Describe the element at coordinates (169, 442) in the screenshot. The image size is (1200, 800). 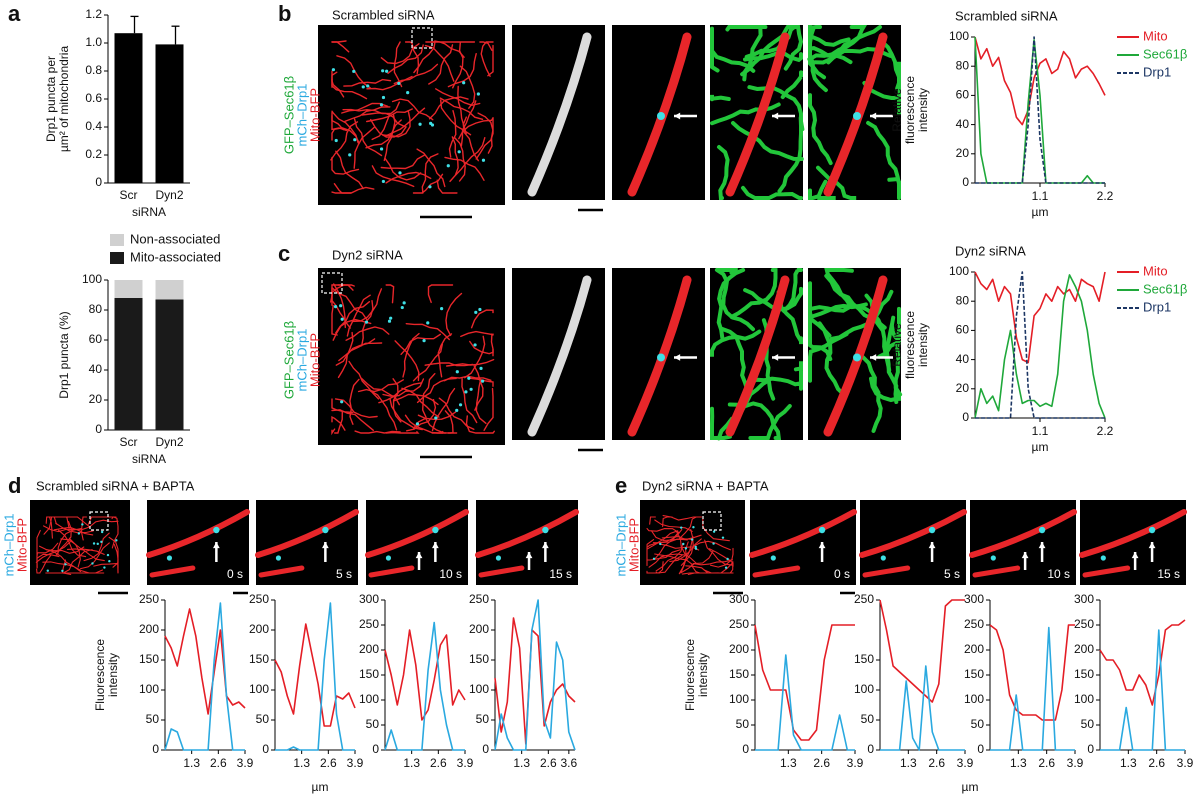
I see `x-tick-label: Dyn2` at that location.